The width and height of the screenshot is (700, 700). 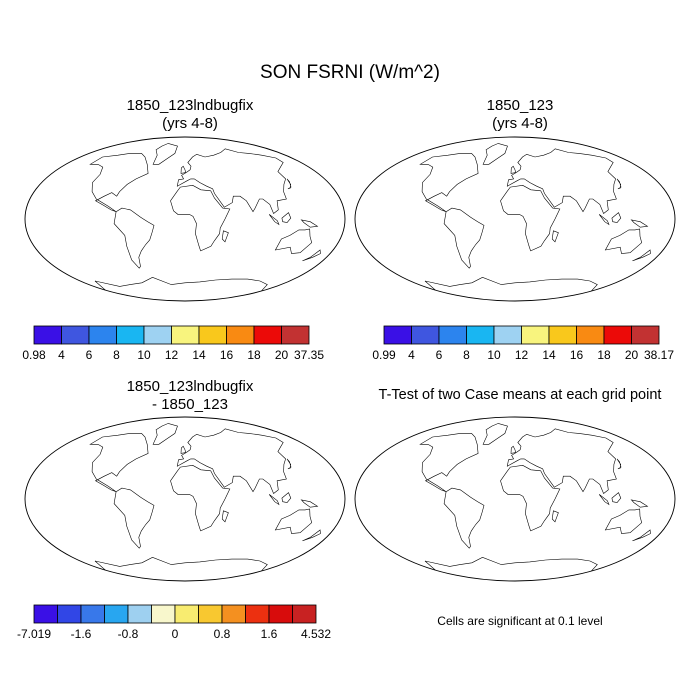 What do you see at coordinates (350, 72) in the screenshot?
I see `figure-title: SON FSRNI (W/m^2)` at bounding box center [350, 72].